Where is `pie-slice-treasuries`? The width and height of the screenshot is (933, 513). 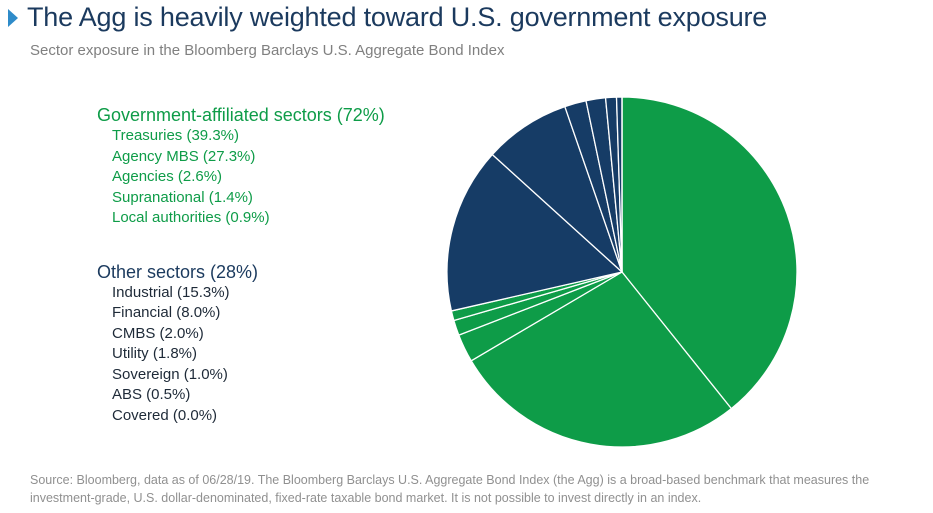
pie-slice-treasuries is located at coordinates (709, 253).